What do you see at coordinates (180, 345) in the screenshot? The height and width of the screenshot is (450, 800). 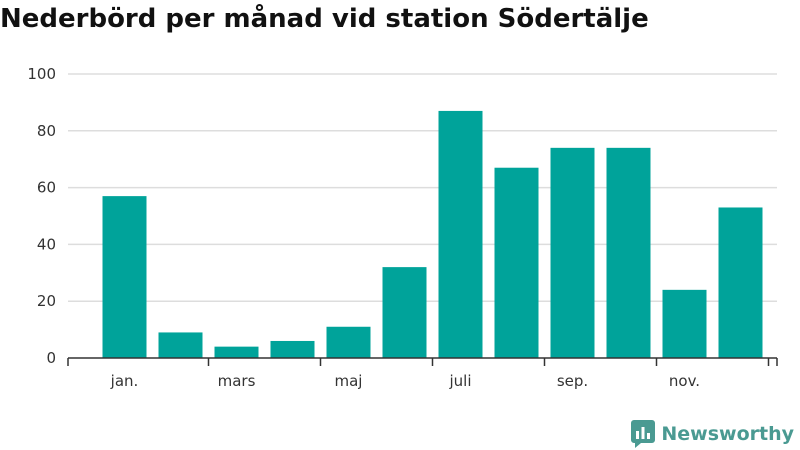 I see `bar-feb` at bounding box center [180, 345].